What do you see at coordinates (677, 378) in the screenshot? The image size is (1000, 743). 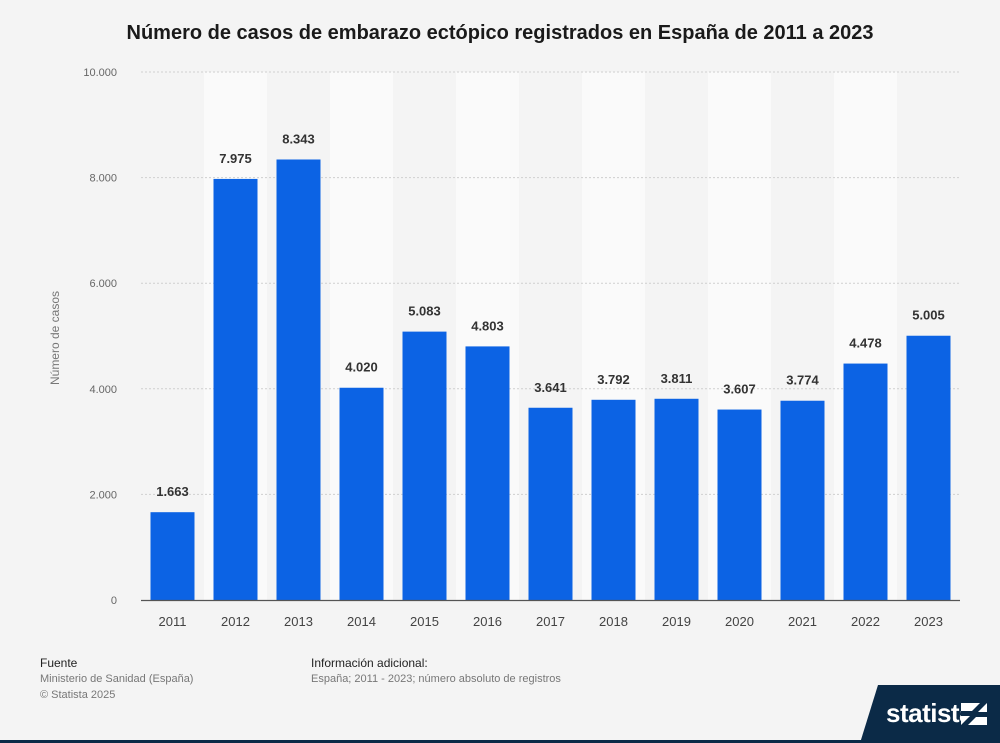 I see `data-label: 3.811` at bounding box center [677, 378].